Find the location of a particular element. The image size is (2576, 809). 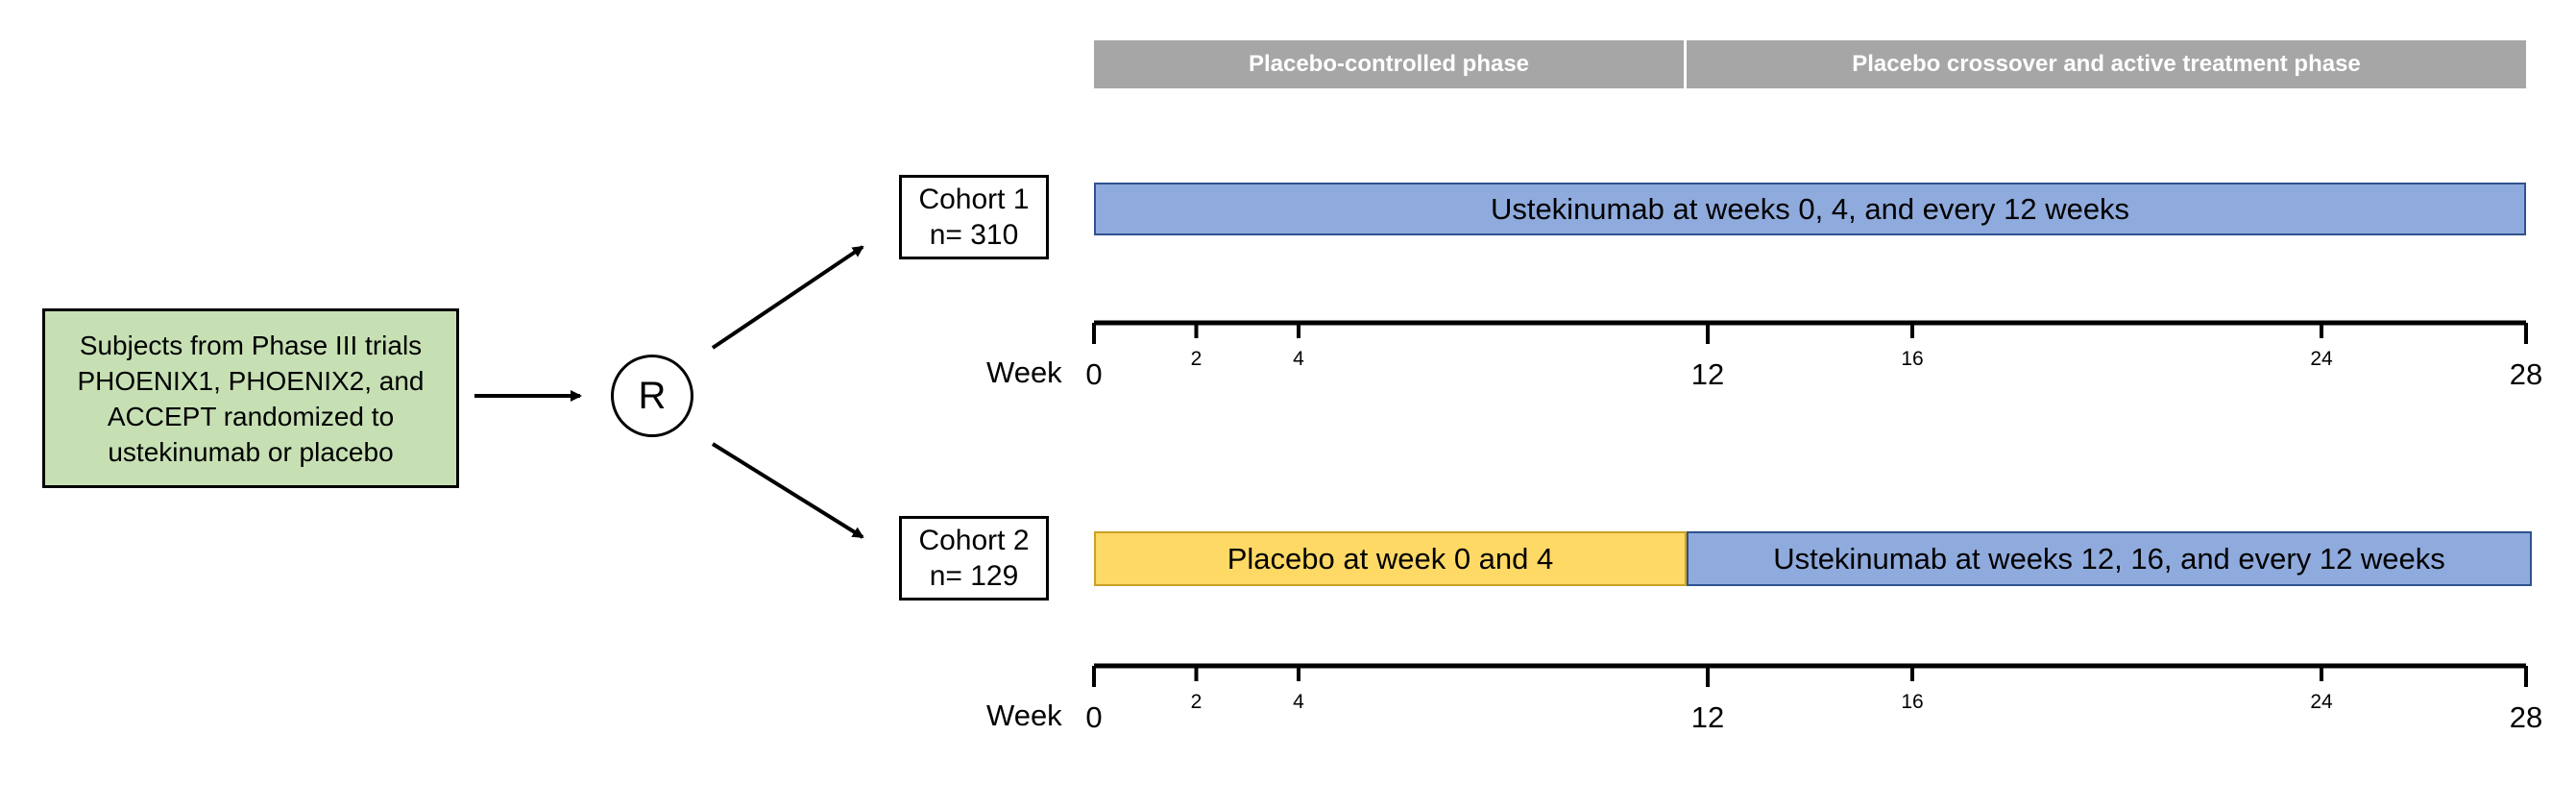

cohort-2-title: Cohort 2 is located at coordinates (974, 540).